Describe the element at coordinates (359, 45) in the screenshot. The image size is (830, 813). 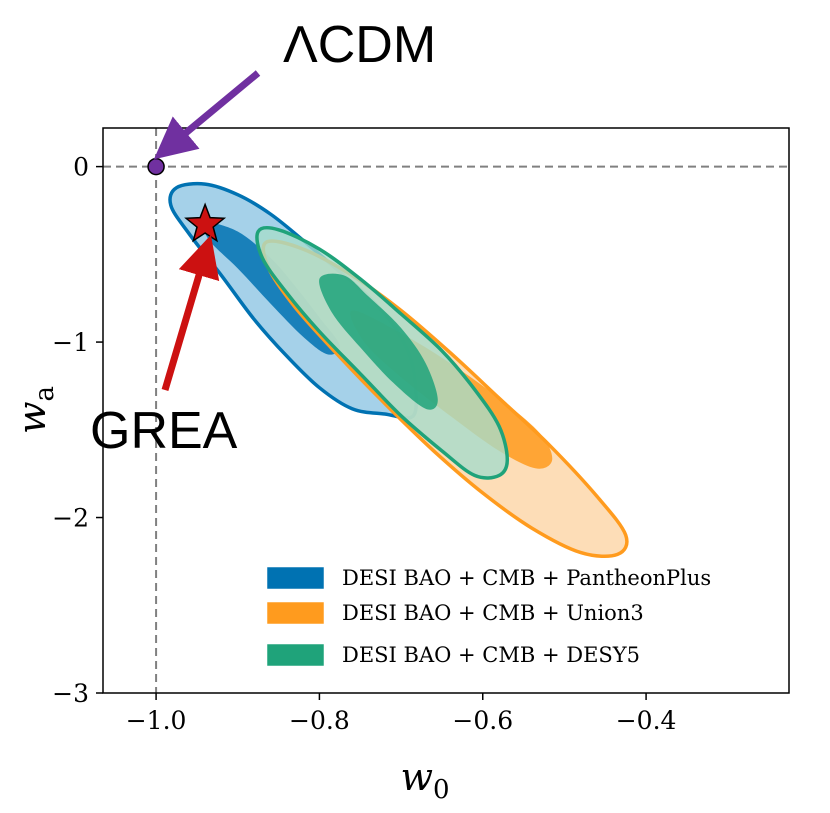
I see `lcdm-annotation: ΛCDM` at that location.